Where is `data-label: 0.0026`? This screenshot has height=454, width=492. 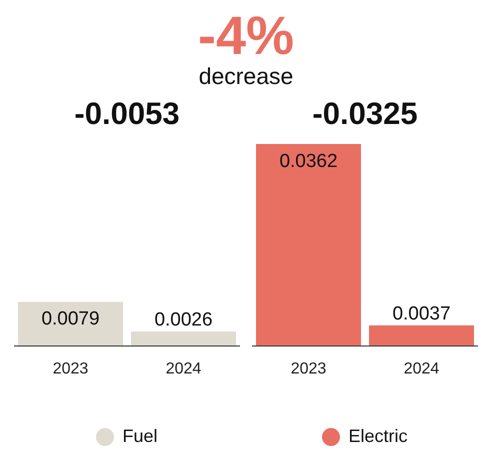 data-label: 0.0026 is located at coordinates (183, 319).